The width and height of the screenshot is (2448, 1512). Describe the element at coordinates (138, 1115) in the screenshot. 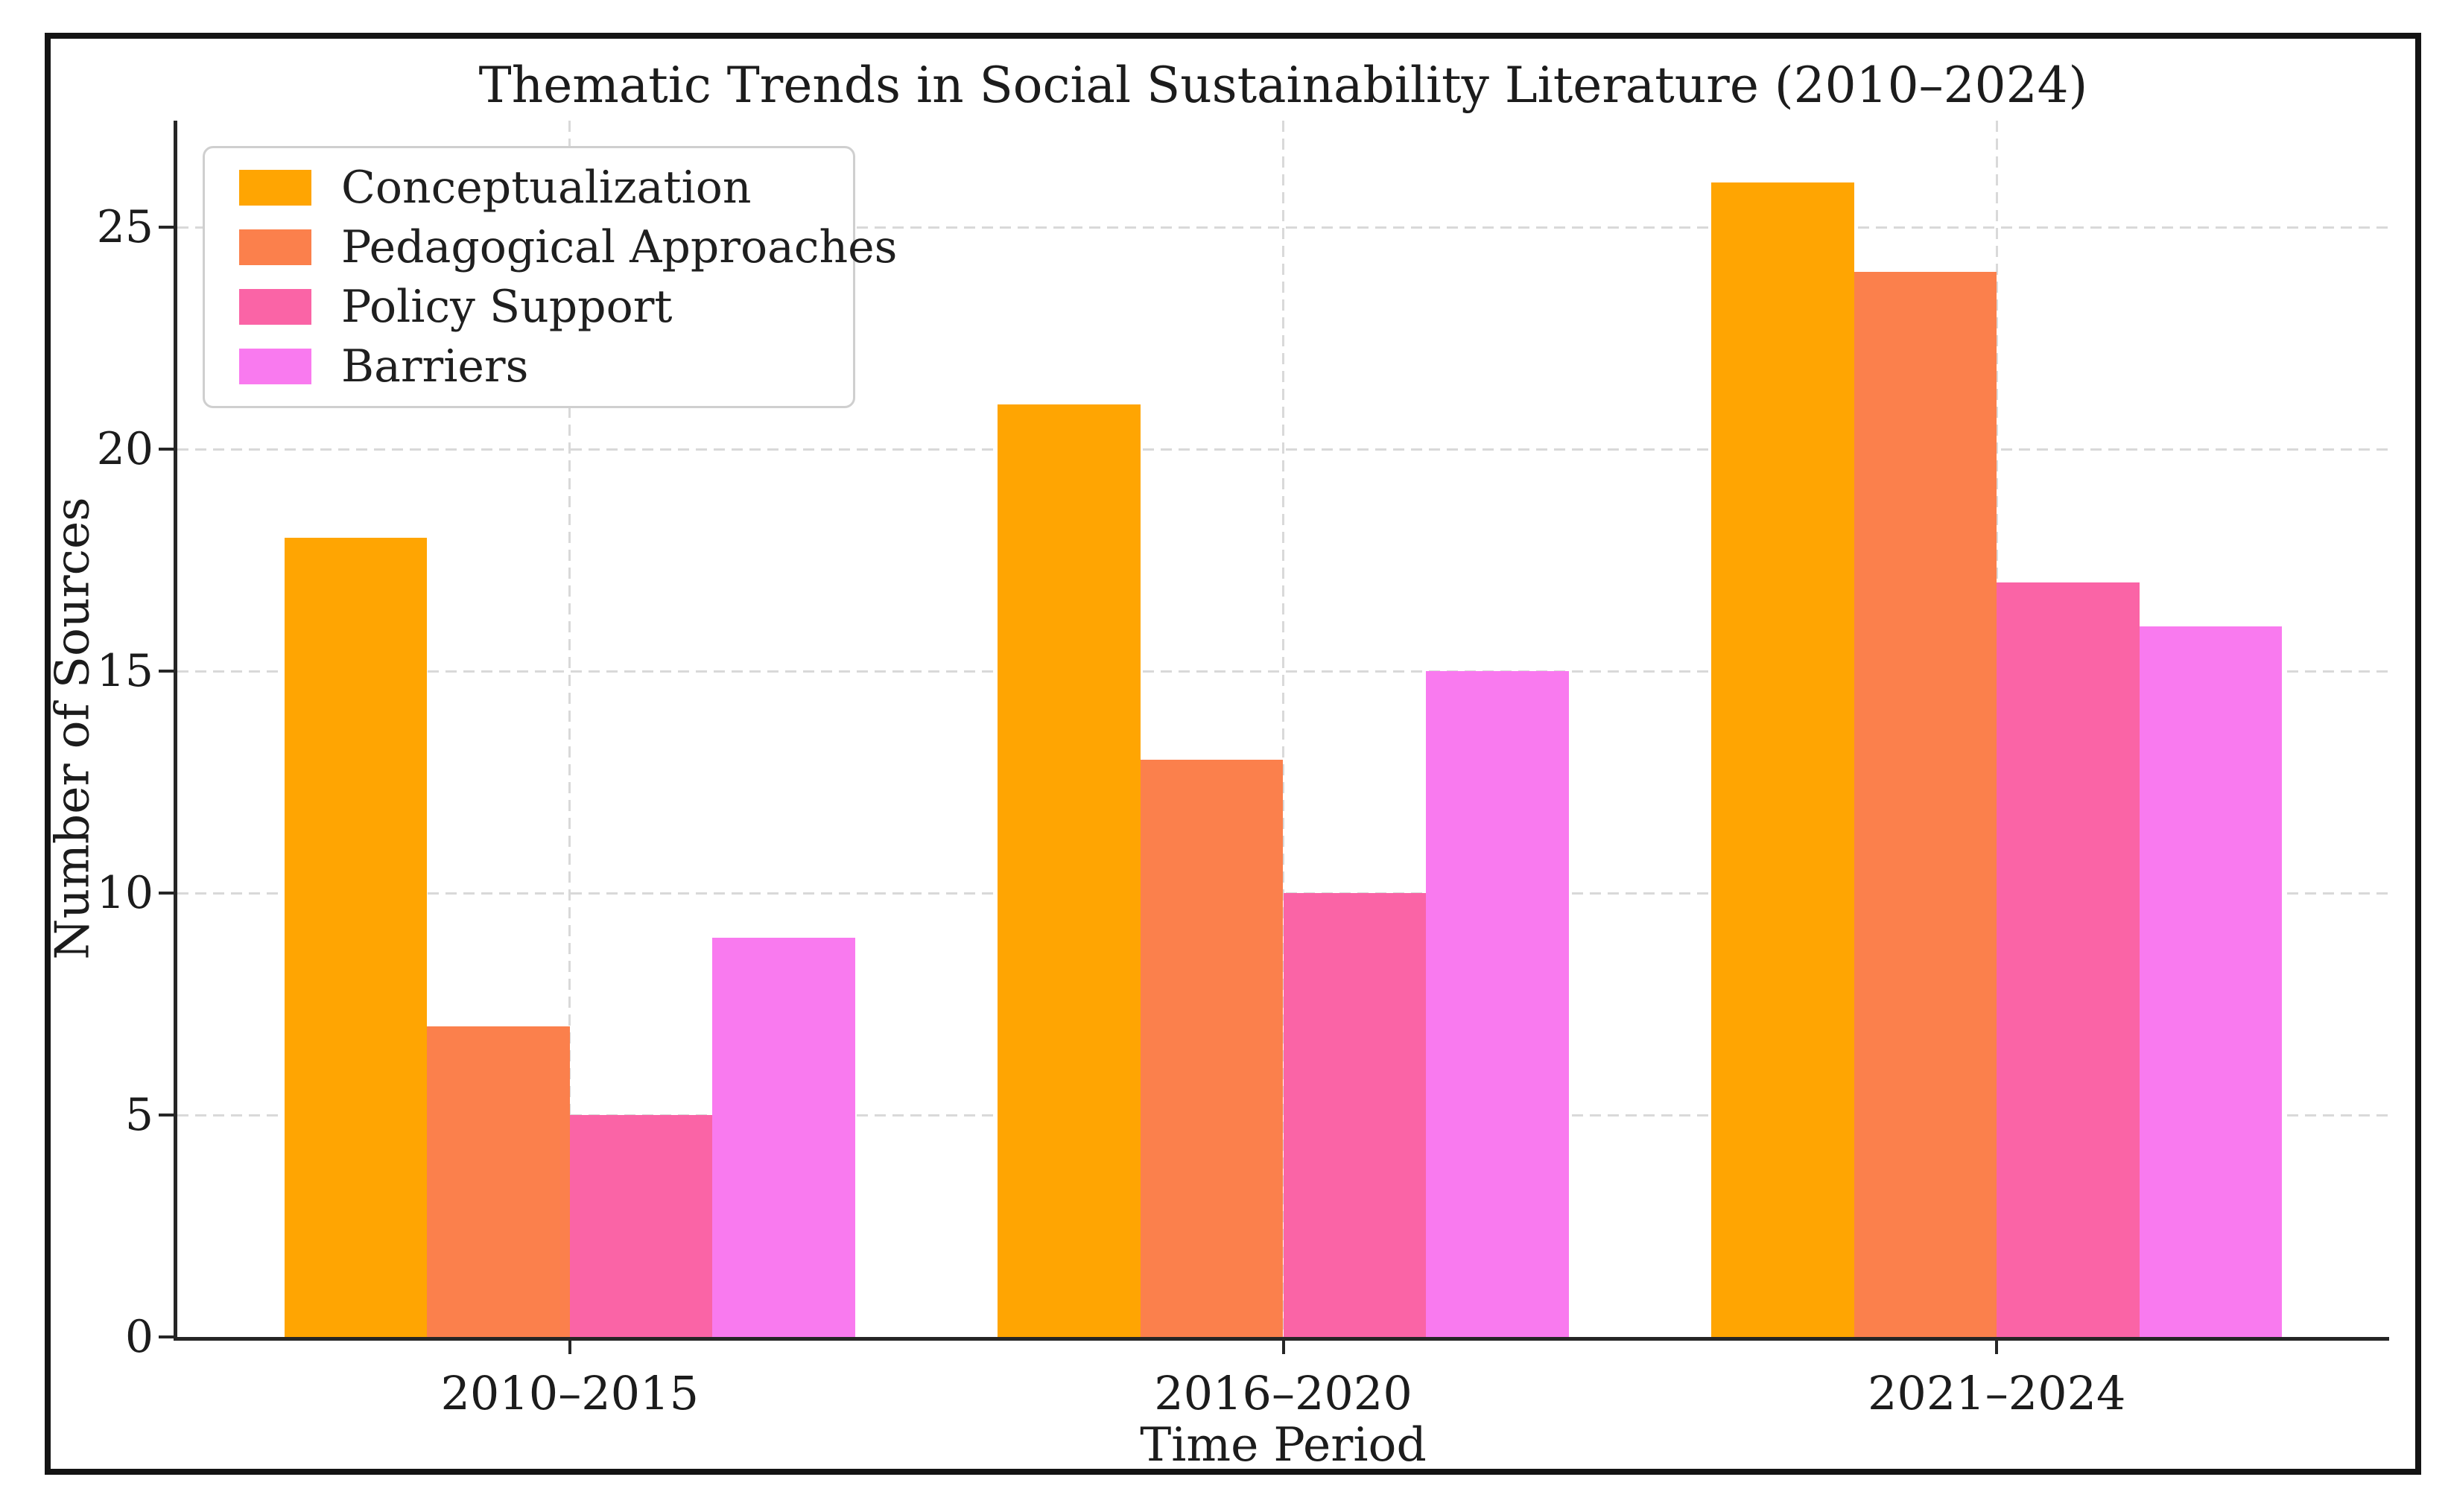

I see `y-tick-label: 5` at that location.